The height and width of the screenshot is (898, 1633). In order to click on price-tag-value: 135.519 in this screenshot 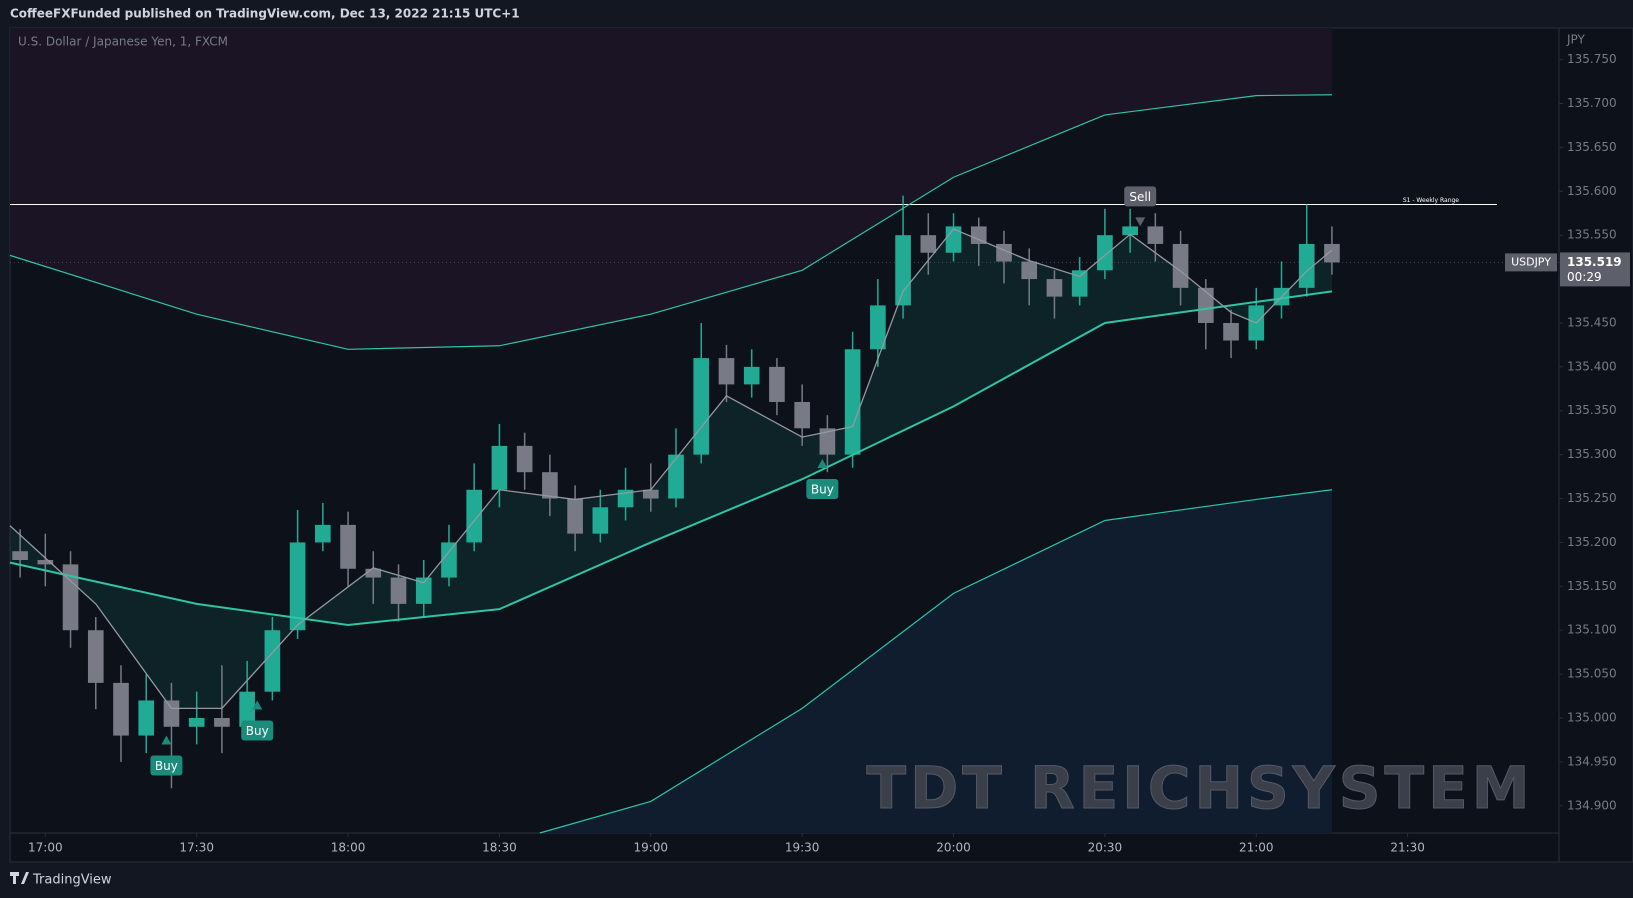, I will do `click(1594, 262)`.